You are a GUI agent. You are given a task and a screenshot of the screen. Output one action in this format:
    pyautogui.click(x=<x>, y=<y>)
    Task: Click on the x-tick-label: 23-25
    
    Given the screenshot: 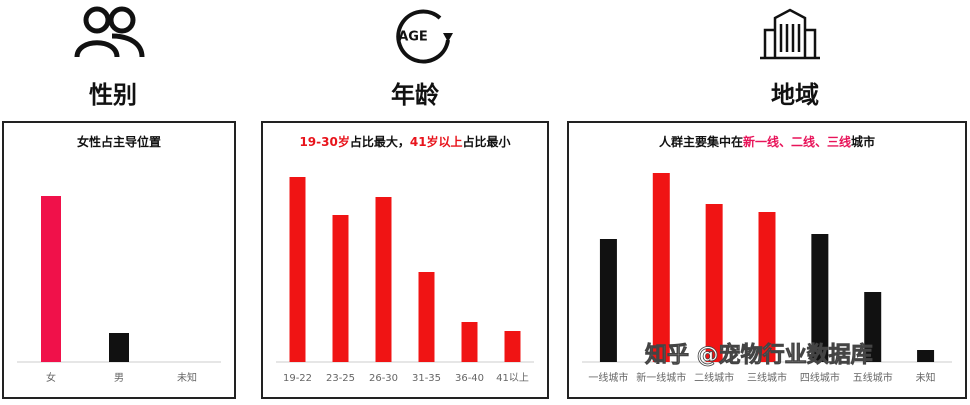 What is the action you would take?
    pyautogui.click(x=340, y=378)
    